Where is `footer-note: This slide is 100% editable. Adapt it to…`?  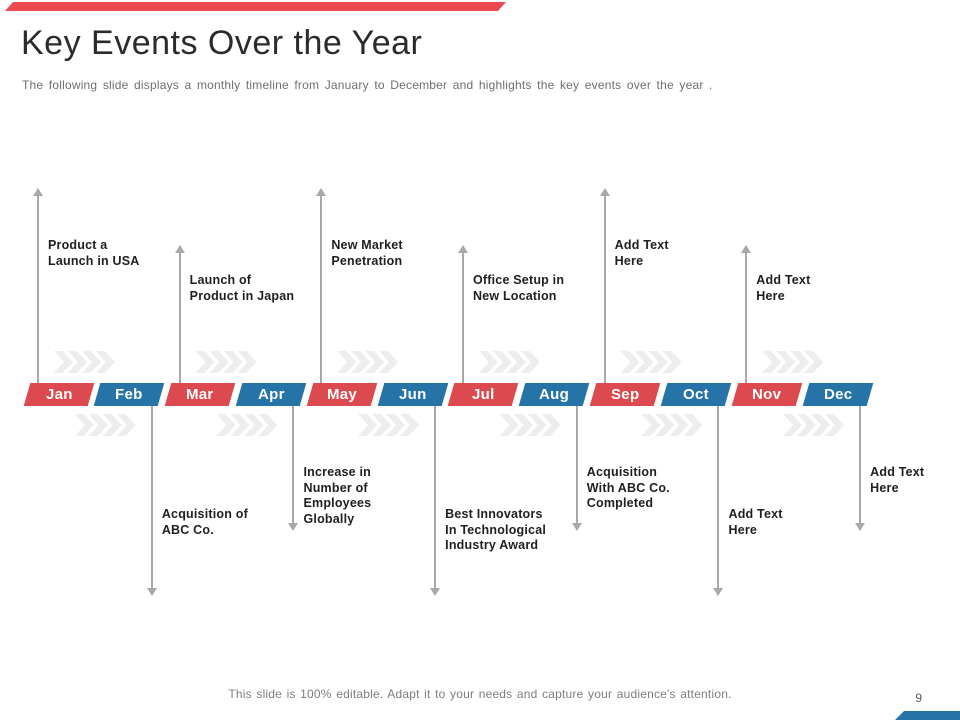
footer-note: This slide is 100% editable. Adapt it to… is located at coordinates (480, 694).